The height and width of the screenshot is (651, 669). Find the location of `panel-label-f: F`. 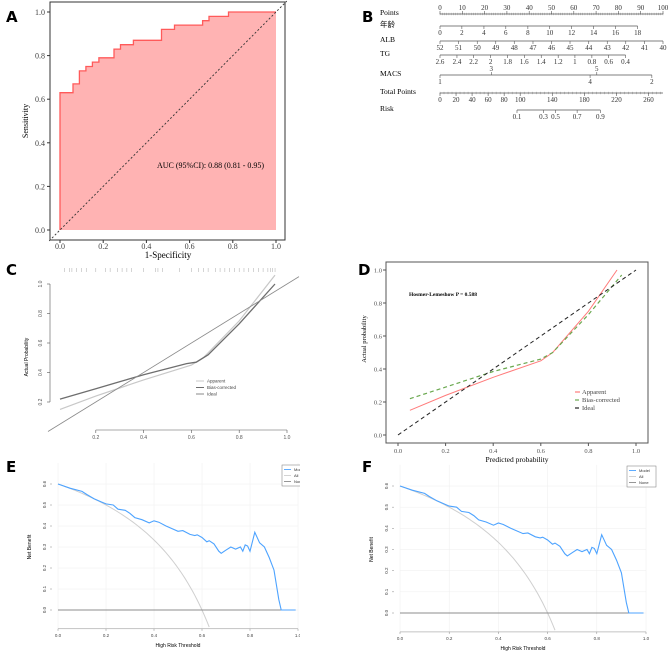

panel-label-f: F is located at coordinates (367, 467).